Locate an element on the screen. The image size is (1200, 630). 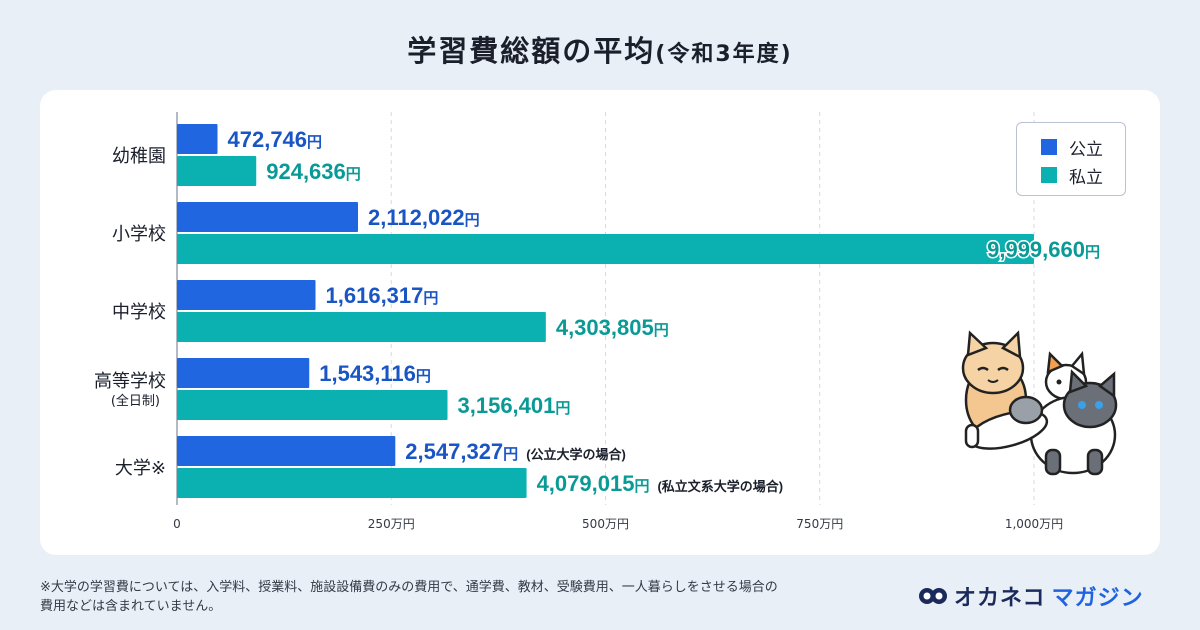
cat-mascot-illustration is located at coordinates (1039, 403).